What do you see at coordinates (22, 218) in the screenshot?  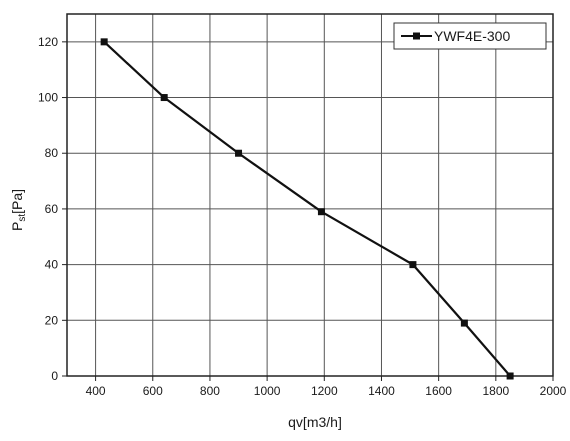 I see `y-axis-title-subscript: st` at bounding box center [22, 218].